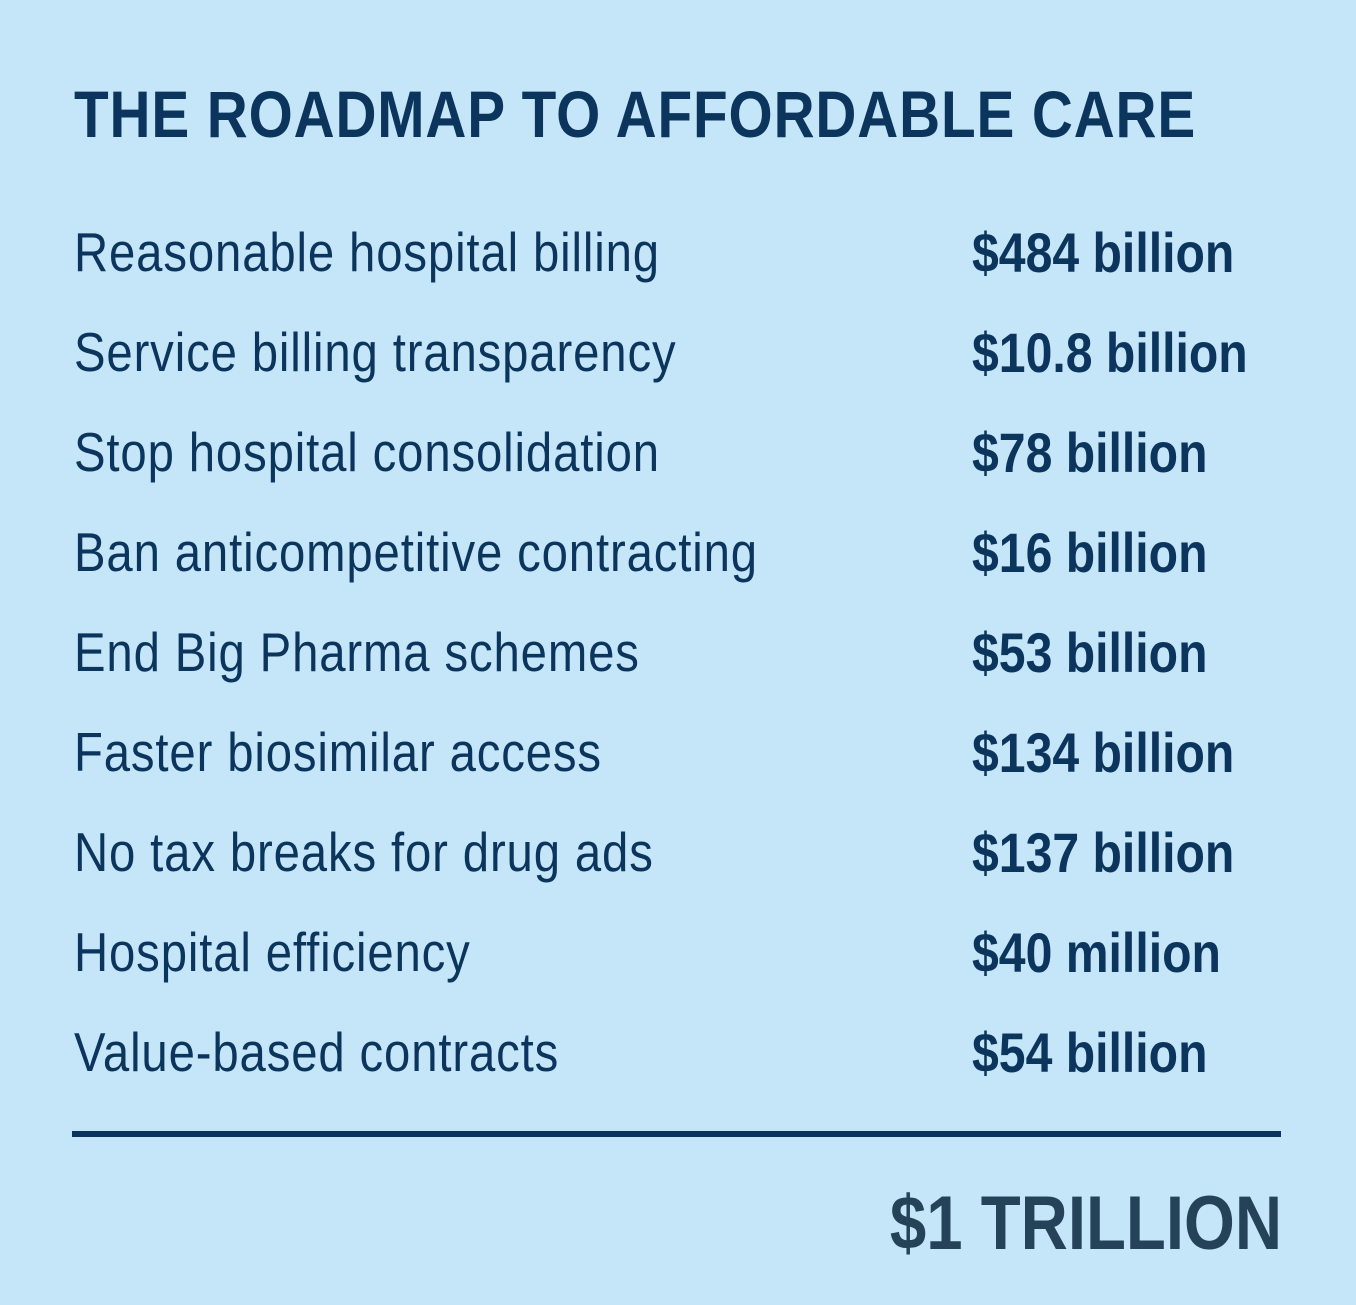  I want to click on item-label: No tax breaks for drug ads, so click(364, 852).